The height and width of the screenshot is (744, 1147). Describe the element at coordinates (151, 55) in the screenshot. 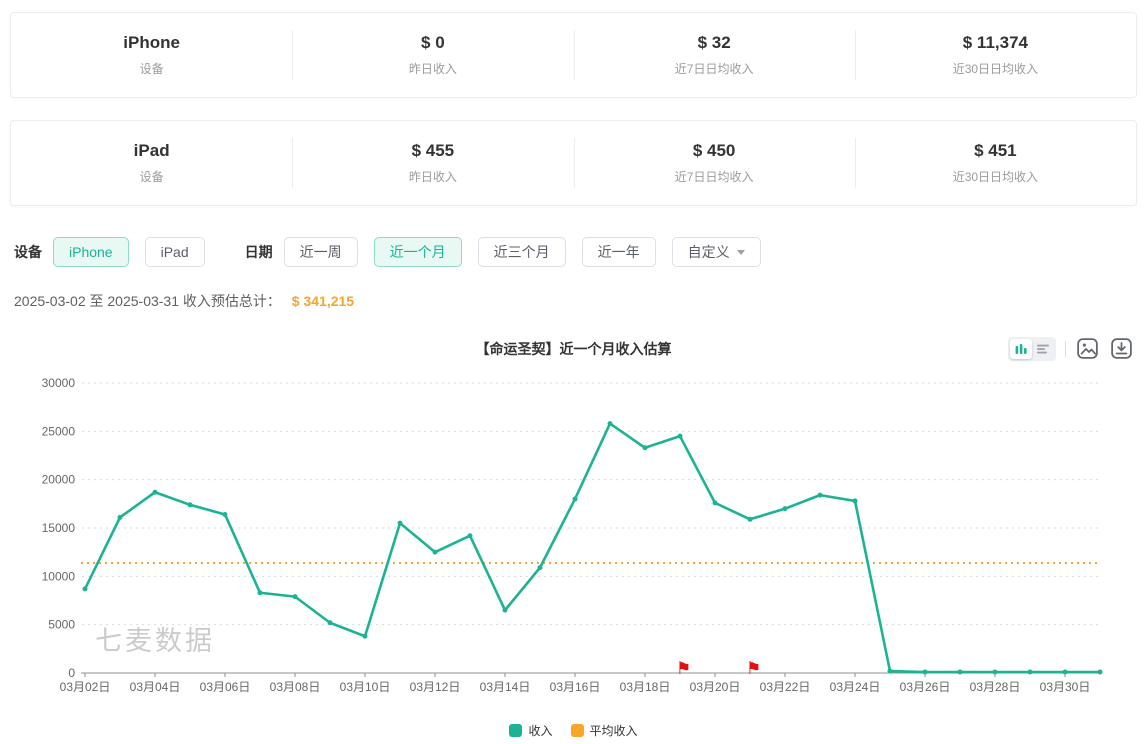

I see `stat-device: iPhone 设备` at that location.